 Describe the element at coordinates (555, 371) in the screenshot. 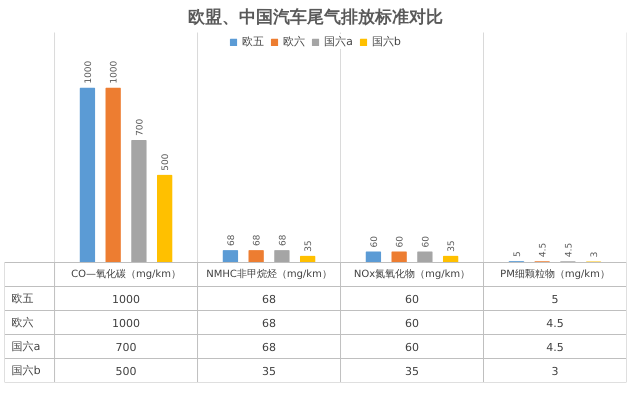

I see `text: 3` at that location.